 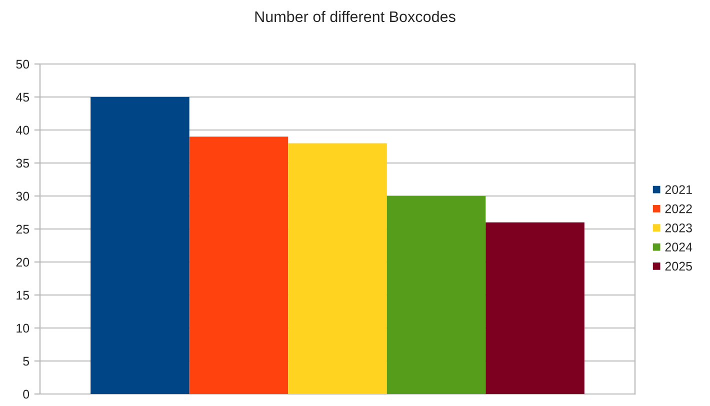 I want to click on chart-title: Number of different Boxcodes, so click(x=355, y=16).